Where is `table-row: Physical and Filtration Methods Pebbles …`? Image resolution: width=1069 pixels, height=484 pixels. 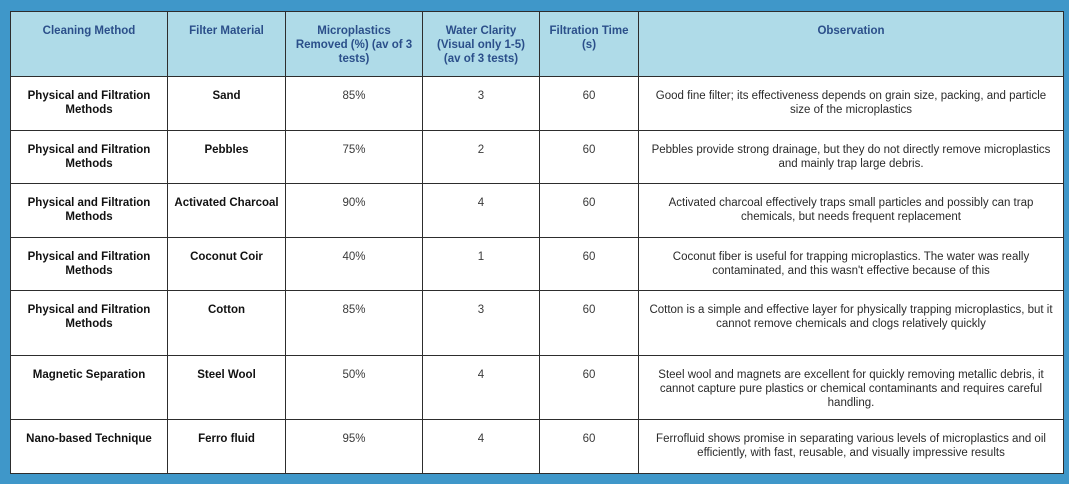 table-row: Physical and Filtration Methods Pebbles … is located at coordinates (537, 157).